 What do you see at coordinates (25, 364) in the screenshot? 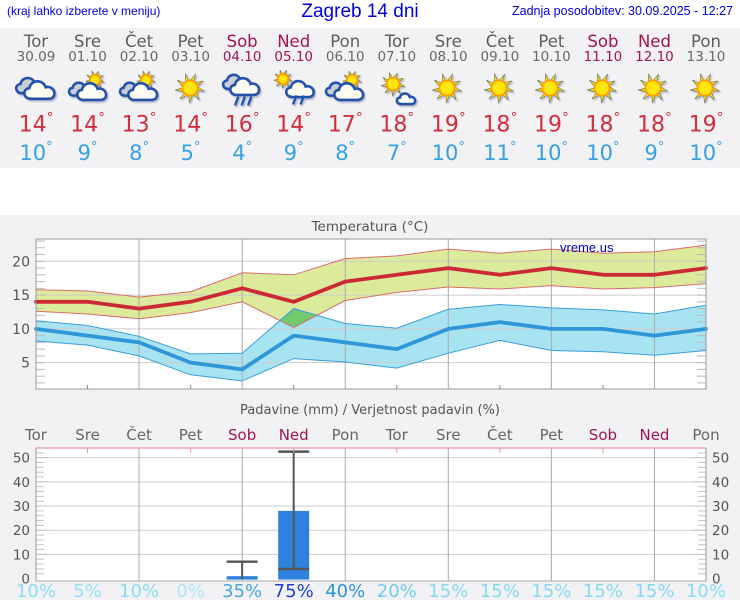
I see `temp-axis-label: 5` at bounding box center [25, 364].